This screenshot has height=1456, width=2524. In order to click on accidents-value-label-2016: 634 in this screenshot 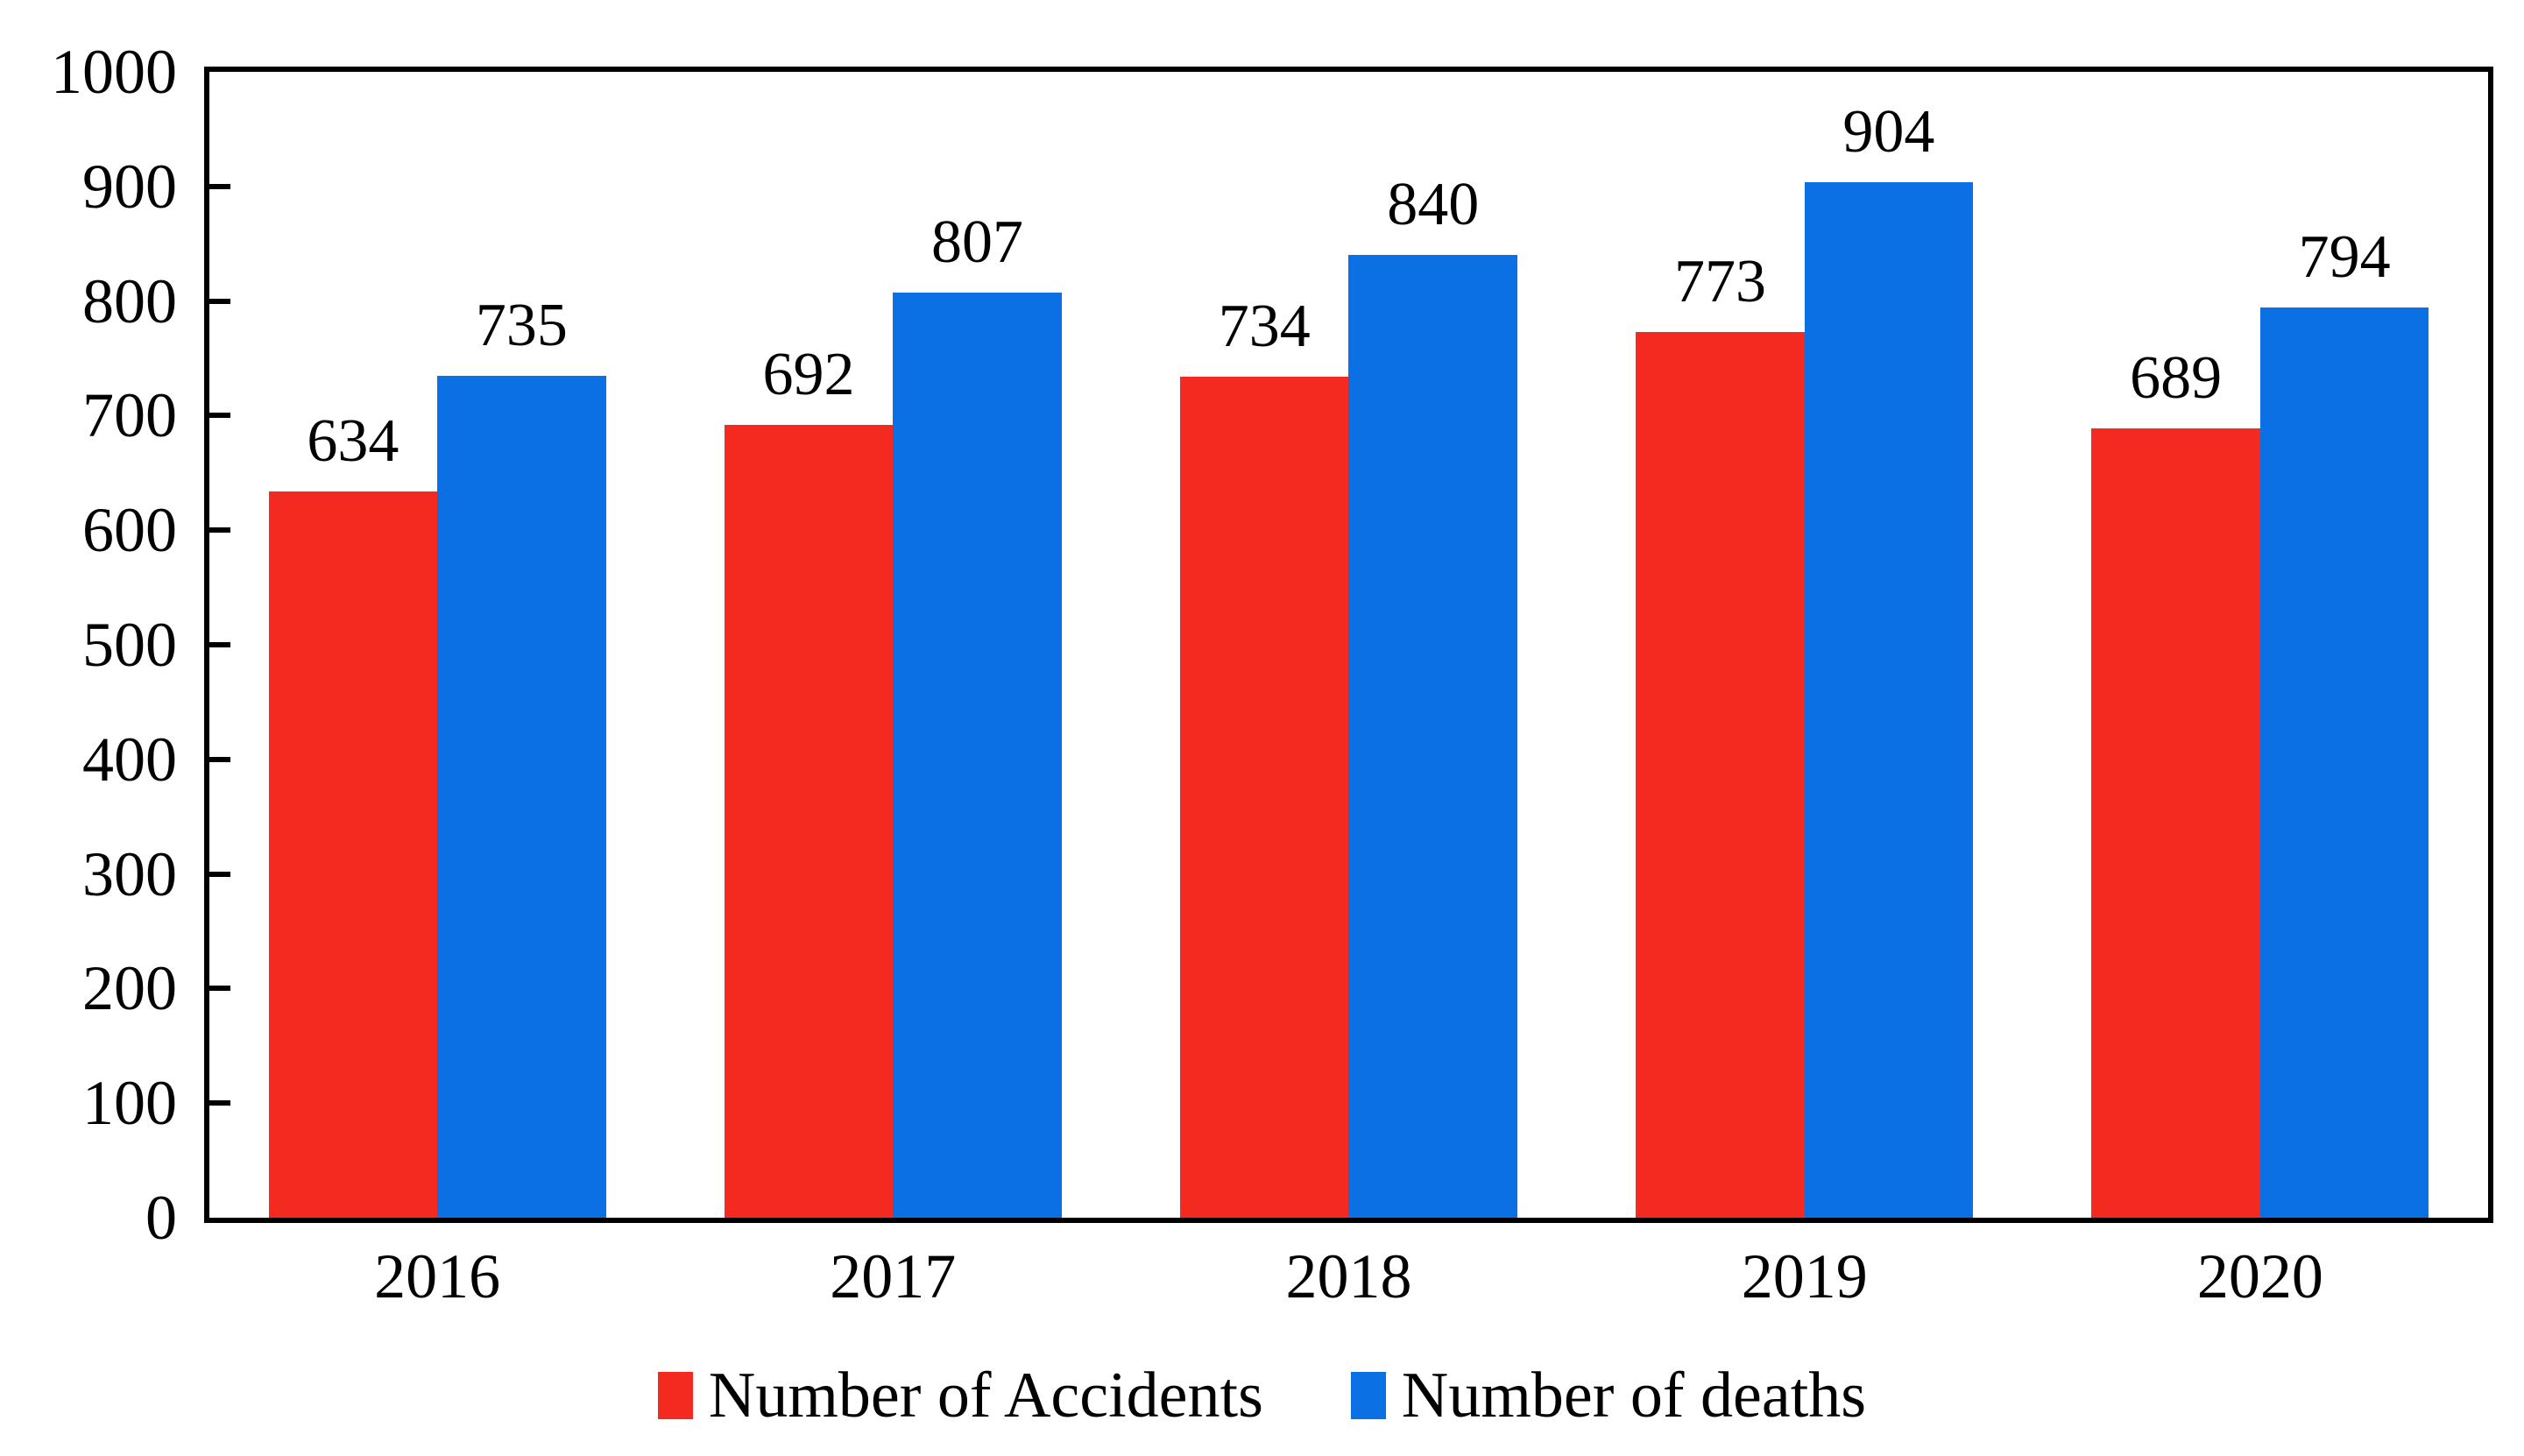, I will do `click(353, 440)`.